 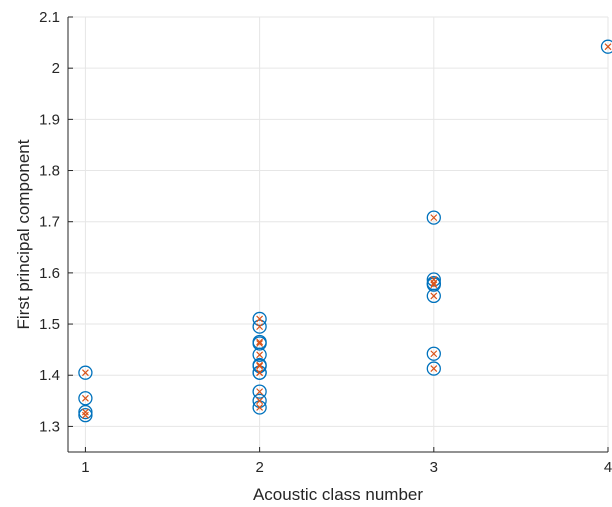 What do you see at coordinates (608, 467) in the screenshot?
I see `x-tick-label: 4` at bounding box center [608, 467].